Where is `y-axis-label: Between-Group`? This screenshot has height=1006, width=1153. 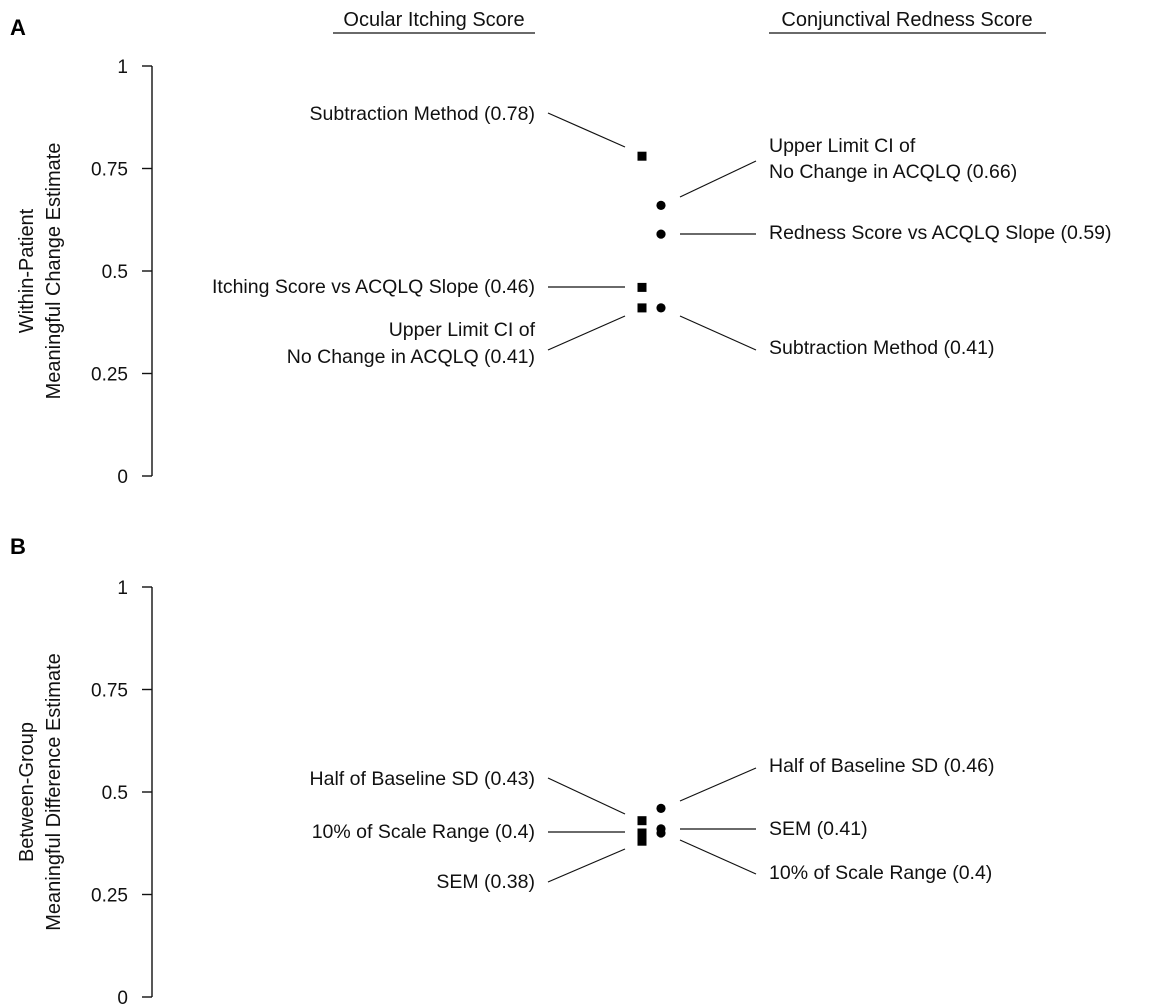
y-axis-label: Between-Group is located at coordinates (27, 792).